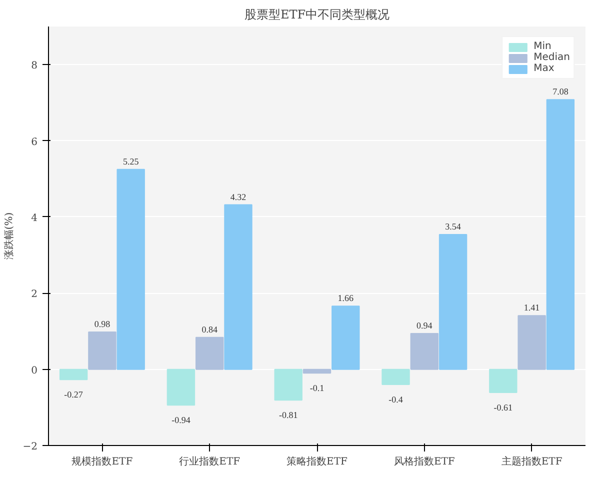 This screenshot has height=480, width=600. I want to click on x-tick-label: 行业指数ETF, so click(209, 462).